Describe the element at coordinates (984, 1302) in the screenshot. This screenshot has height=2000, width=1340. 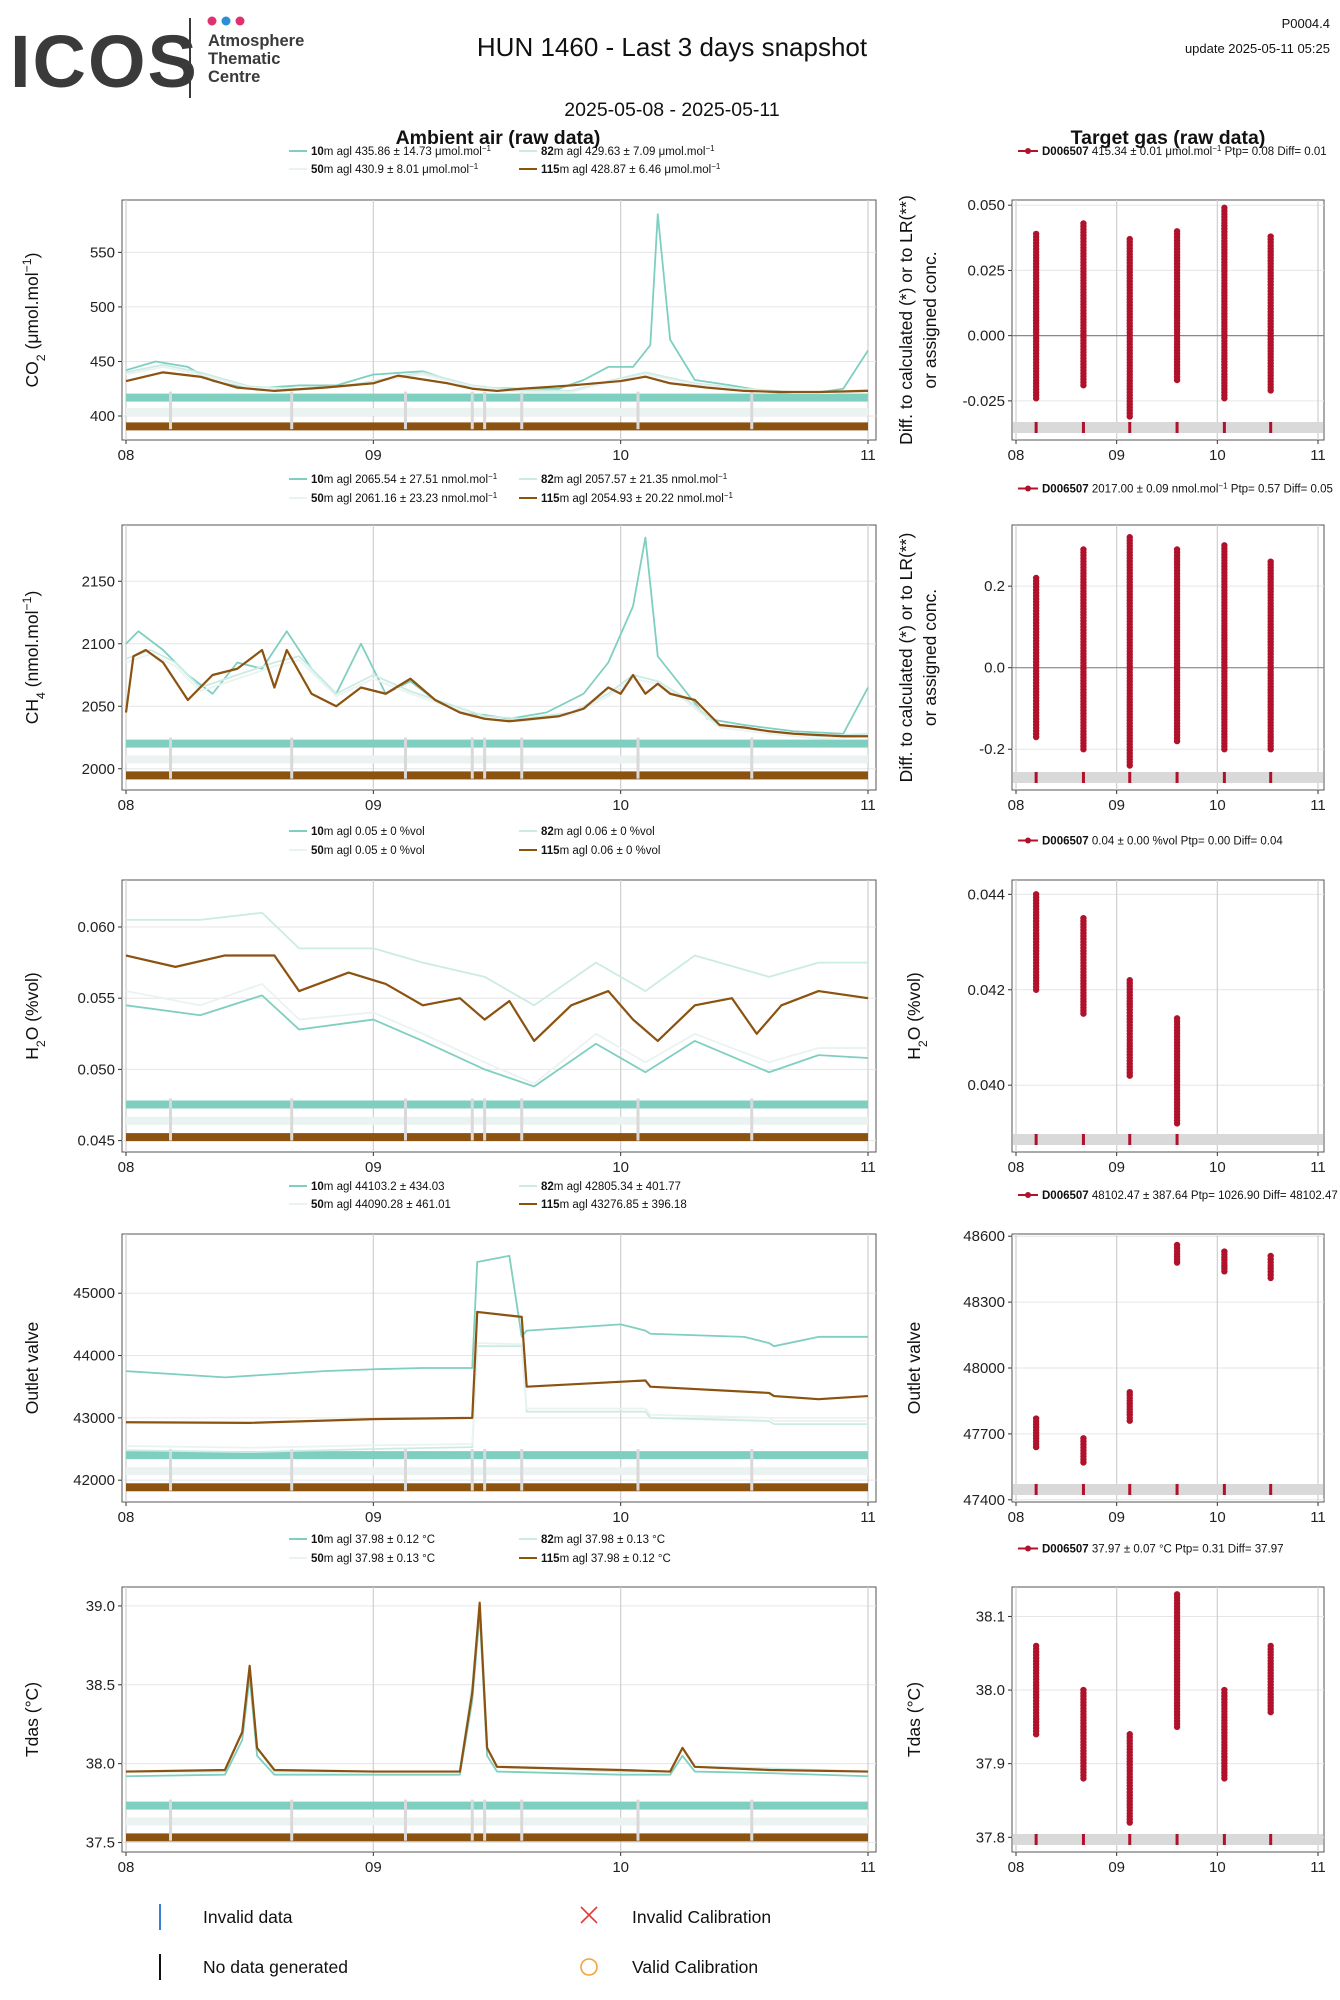
I see `y-tick-label: 48300` at that location.